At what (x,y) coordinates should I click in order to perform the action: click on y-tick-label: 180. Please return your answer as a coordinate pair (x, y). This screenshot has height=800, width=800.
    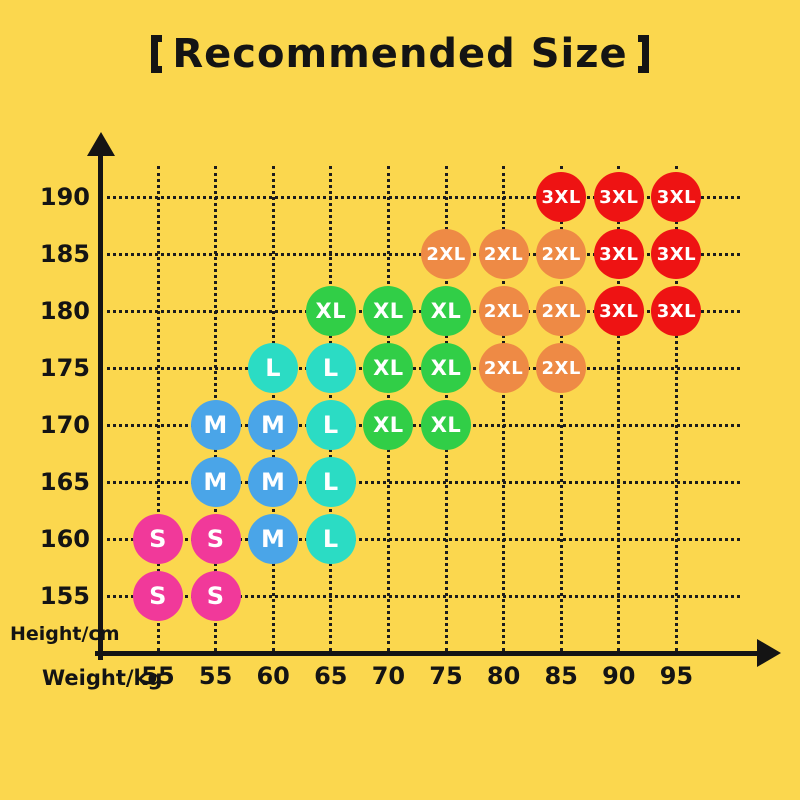
    Looking at the image, I should click on (64, 311).